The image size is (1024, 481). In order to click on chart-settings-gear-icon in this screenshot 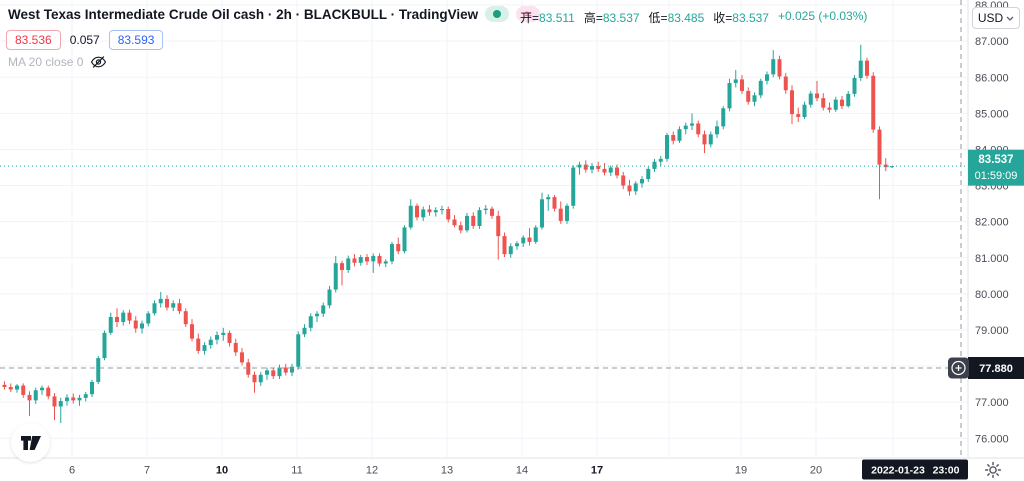, I will do `click(993, 470)`.